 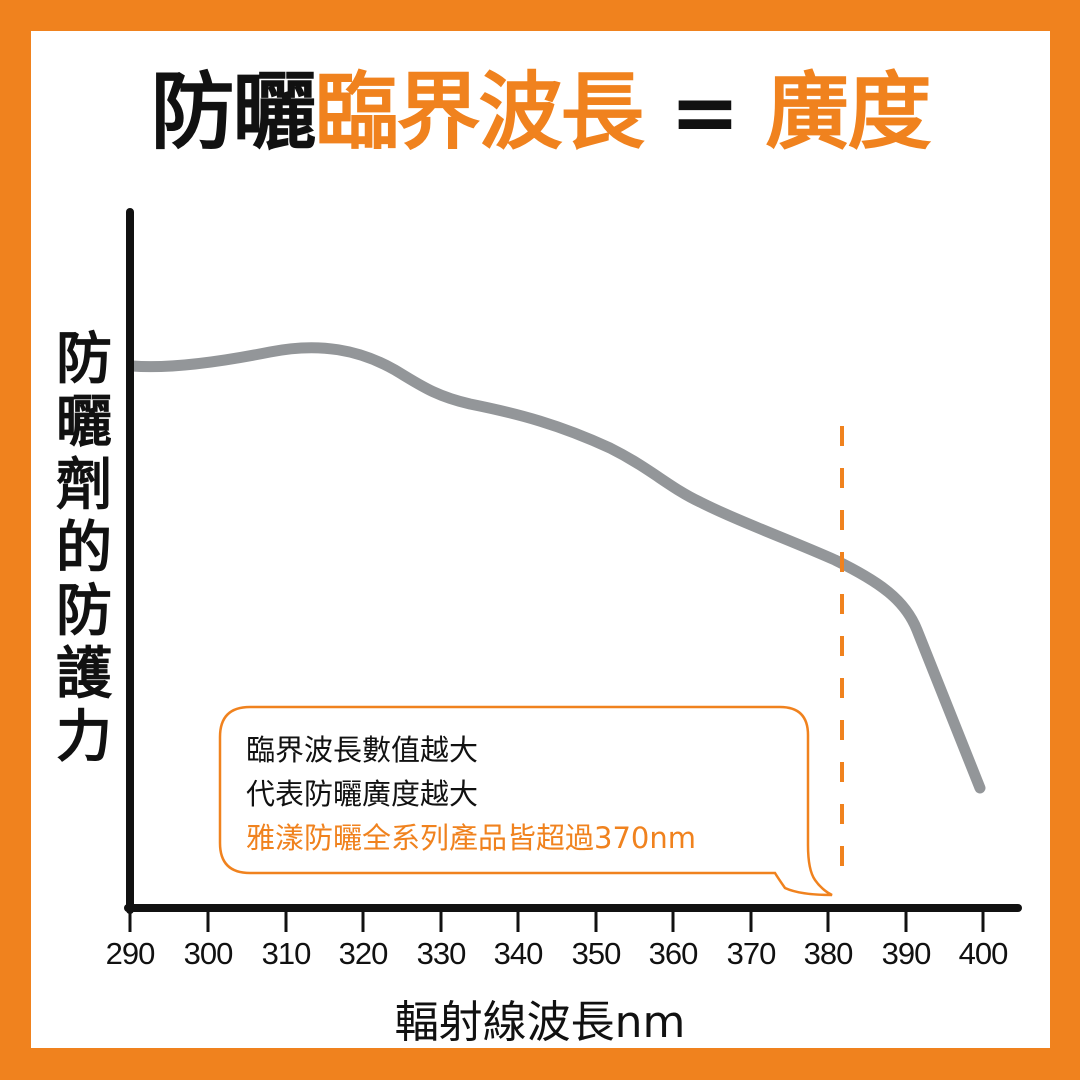 I want to click on x-tick-label: 380, so click(x=828, y=953).